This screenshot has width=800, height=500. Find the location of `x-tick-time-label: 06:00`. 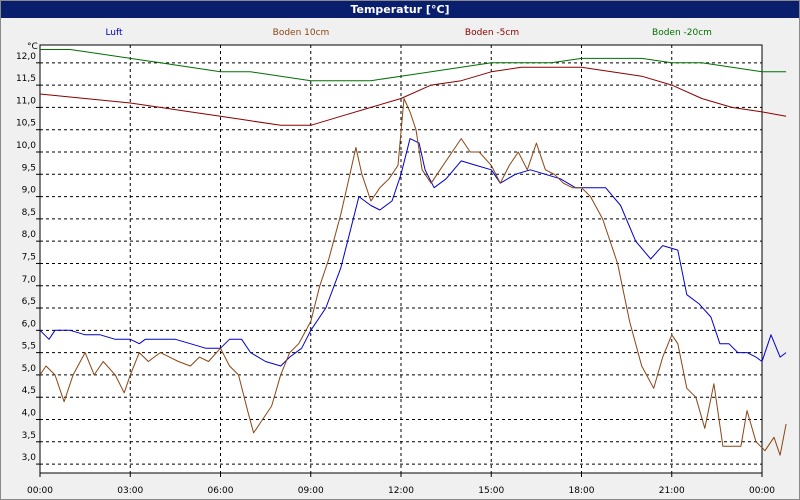

x-tick-time-label: 06:00 is located at coordinates (221, 491).